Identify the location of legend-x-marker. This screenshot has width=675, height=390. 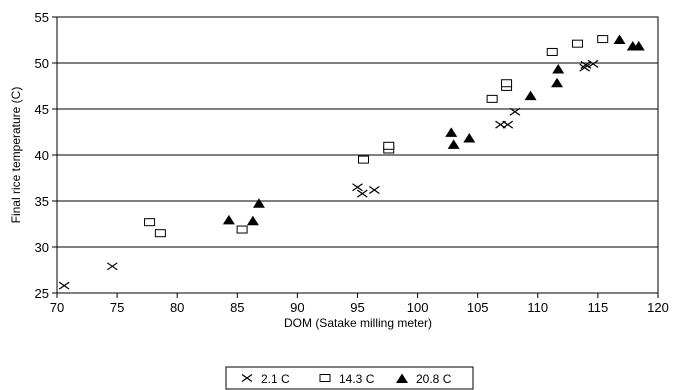
(247, 378).